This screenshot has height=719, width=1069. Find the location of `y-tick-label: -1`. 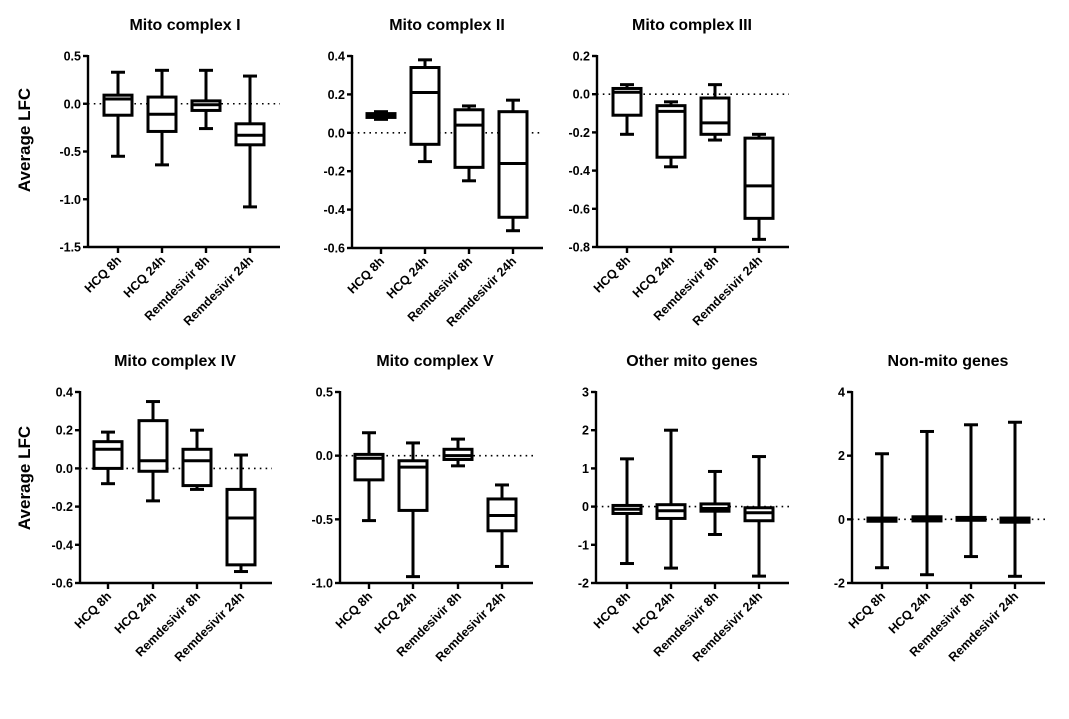

y-tick-label: -1 is located at coordinates (583, 545).